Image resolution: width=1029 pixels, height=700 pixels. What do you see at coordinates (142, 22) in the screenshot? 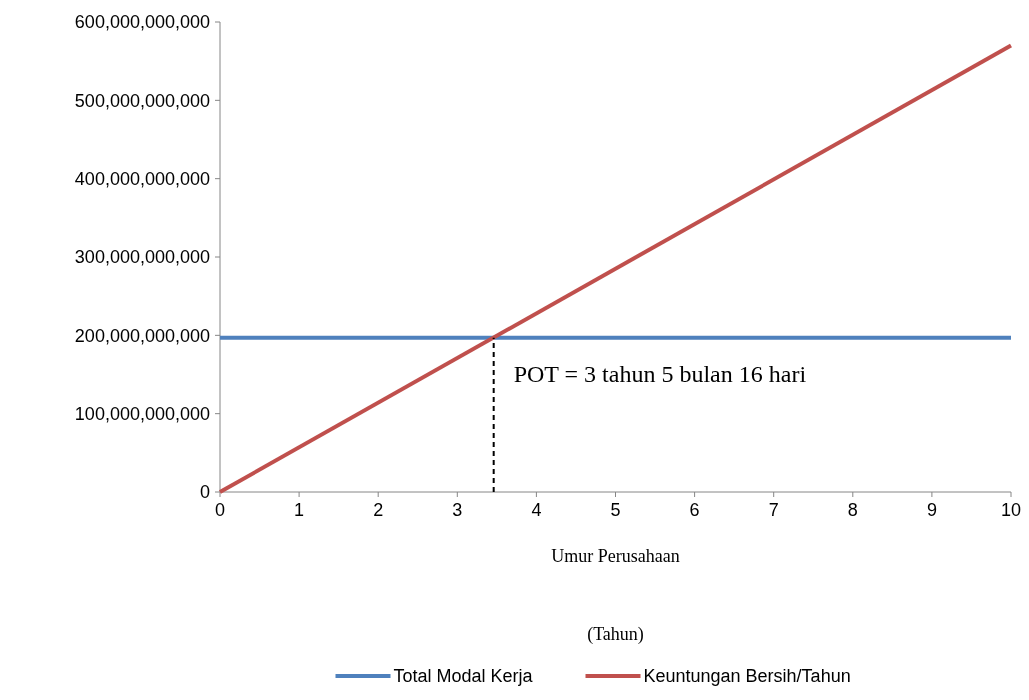
I see `y-tick-label: 600,000,000,000` at bounding box center [142, 22].